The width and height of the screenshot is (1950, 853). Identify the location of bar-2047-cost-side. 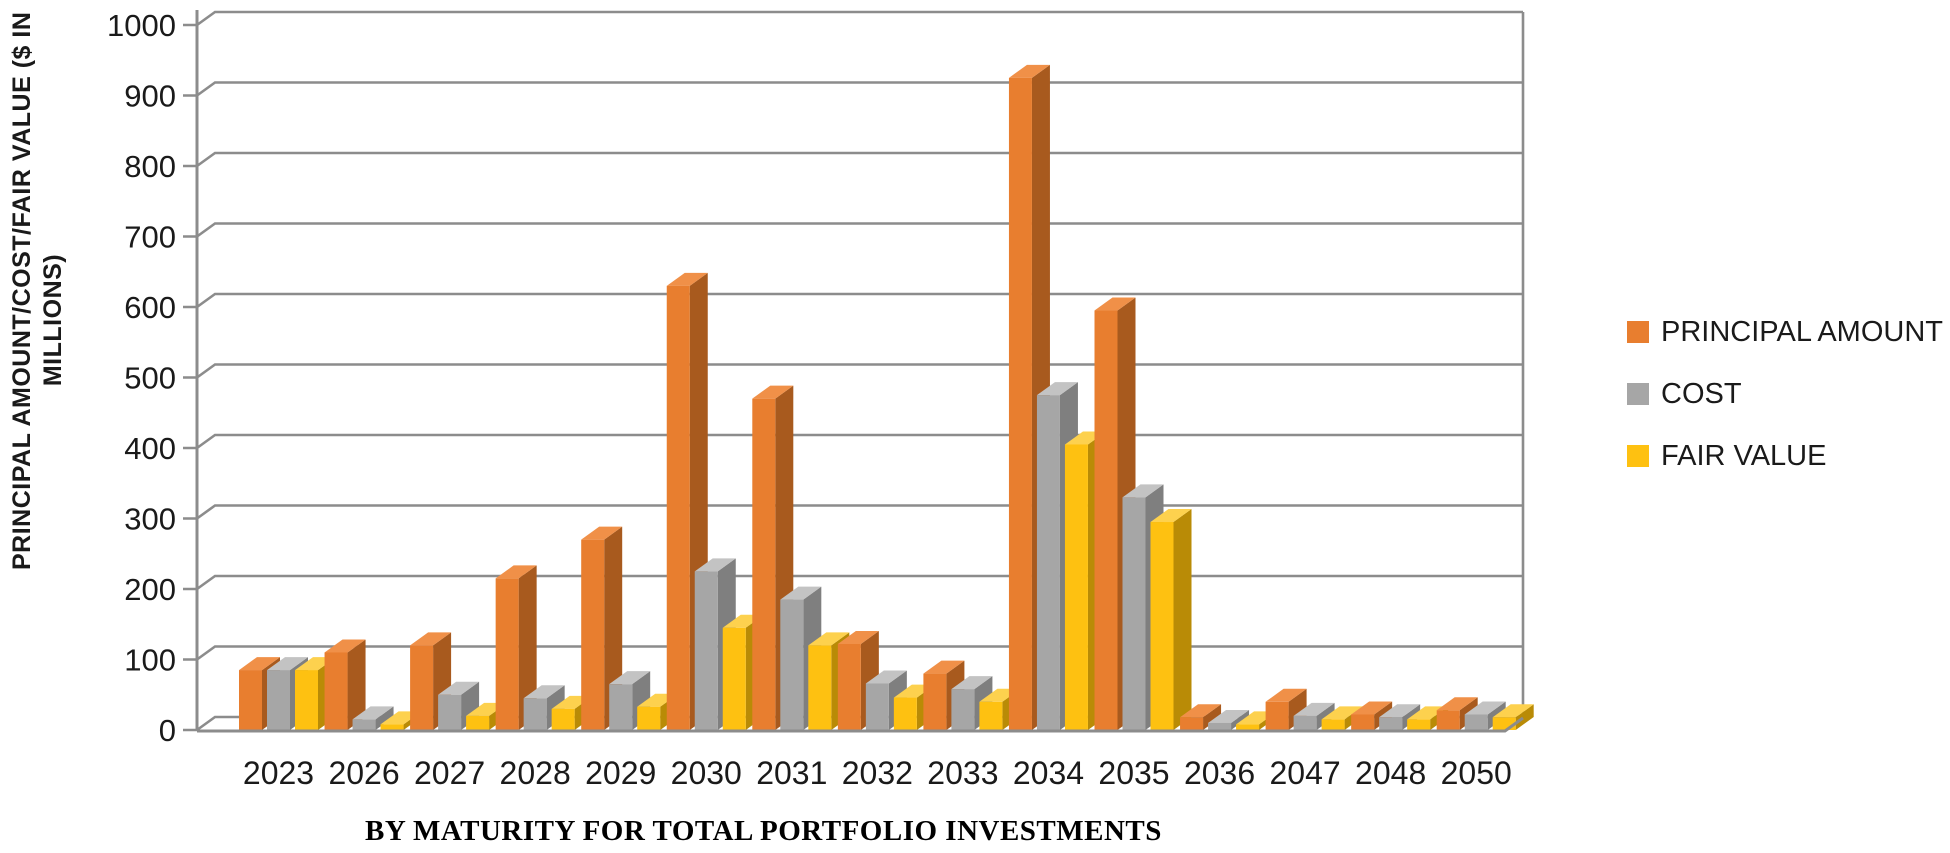
(1325, 716).